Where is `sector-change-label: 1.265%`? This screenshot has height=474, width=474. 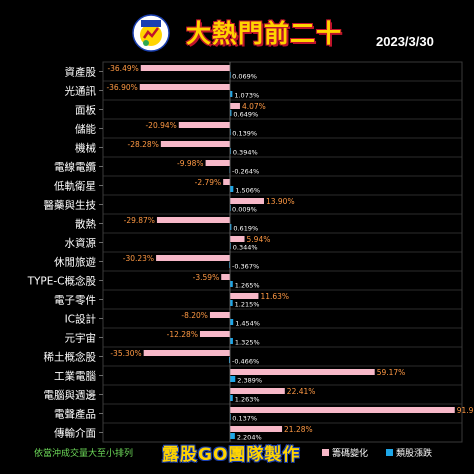
sector-change-label: 1.265% is located at coordinates (247, 286).